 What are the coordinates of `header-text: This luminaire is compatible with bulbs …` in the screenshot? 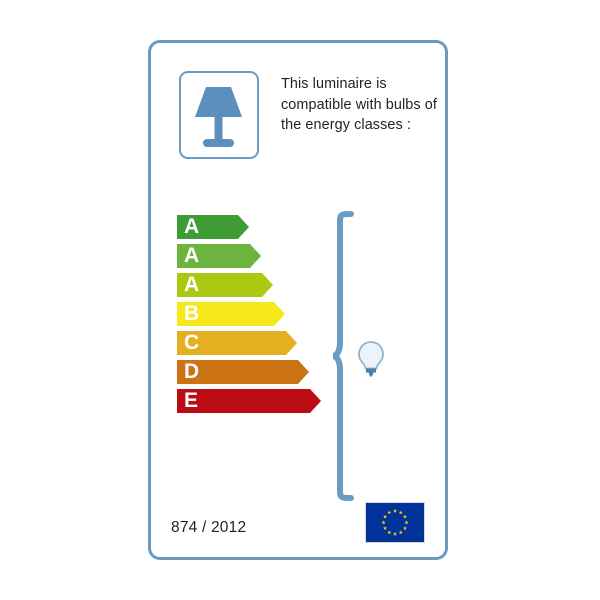 It's located at (364, 105).